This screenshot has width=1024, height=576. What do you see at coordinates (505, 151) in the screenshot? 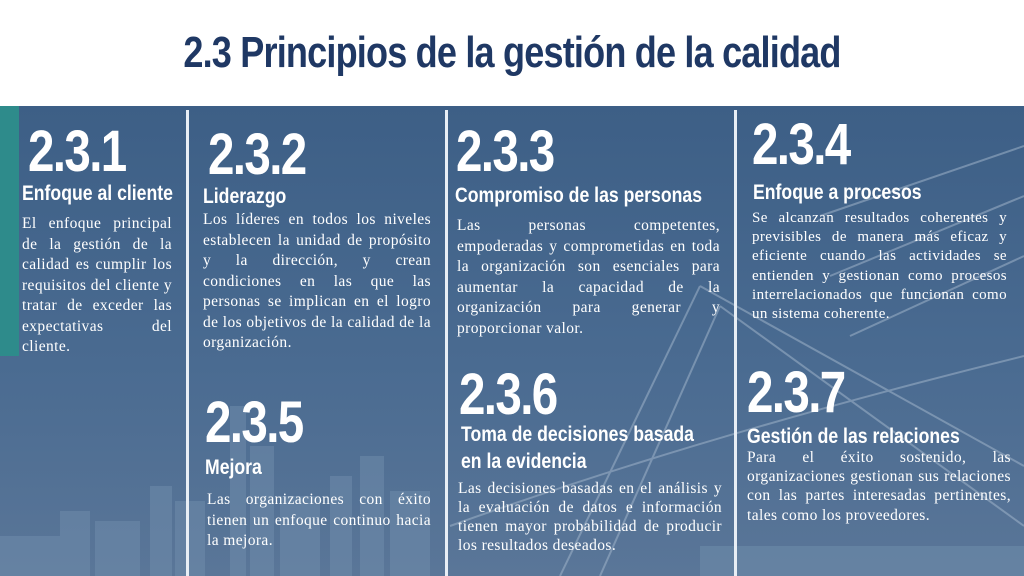
I see `principle-number: 2.3.3` at bounding box center [505, 151].